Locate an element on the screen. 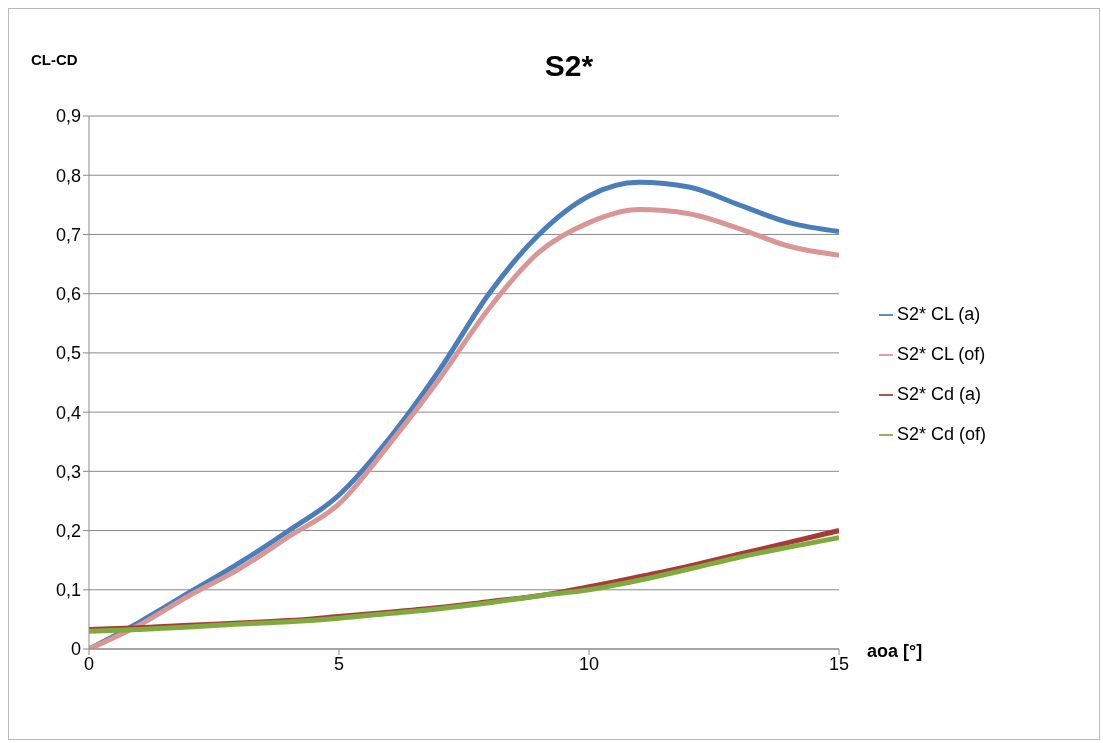 Image resolution: width=1103 pixels, height=743 pixels. y-tick-label: 0,1 is located at coordinates (68, 590).